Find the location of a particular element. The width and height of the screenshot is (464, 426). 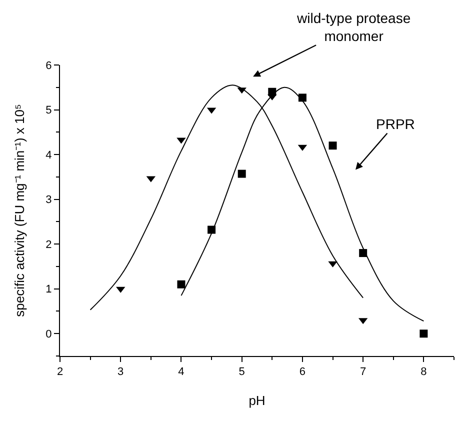

x-tick-label: 4 is located at coordinates (181, 372).